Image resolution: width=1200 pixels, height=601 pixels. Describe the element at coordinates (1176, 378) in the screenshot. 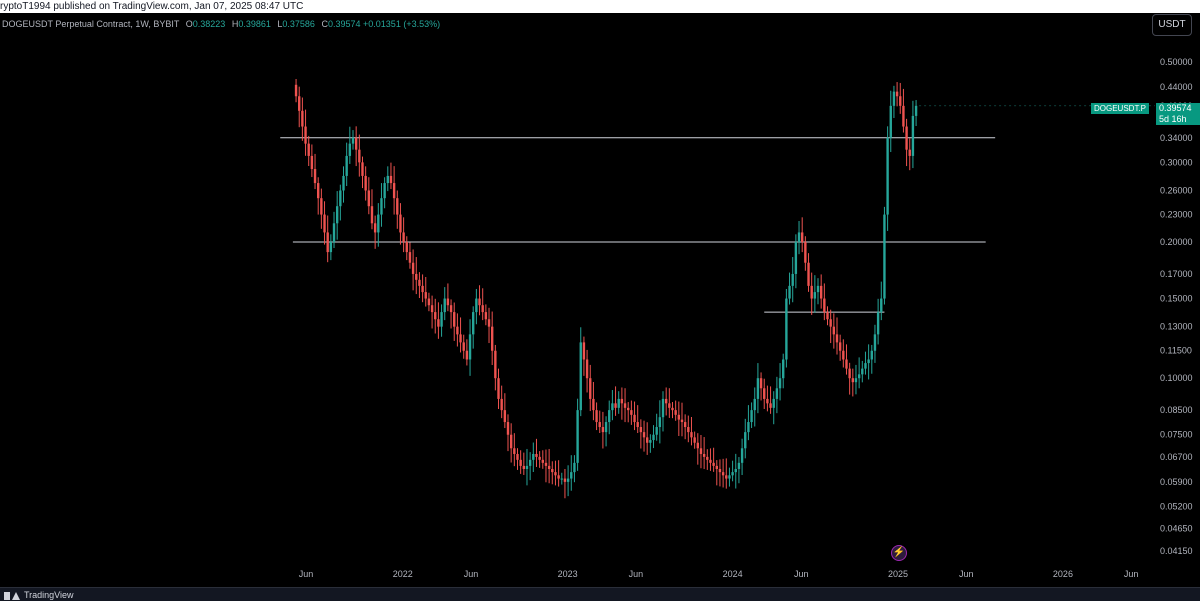

I see `y-tick-label: 0.10000` at that location.